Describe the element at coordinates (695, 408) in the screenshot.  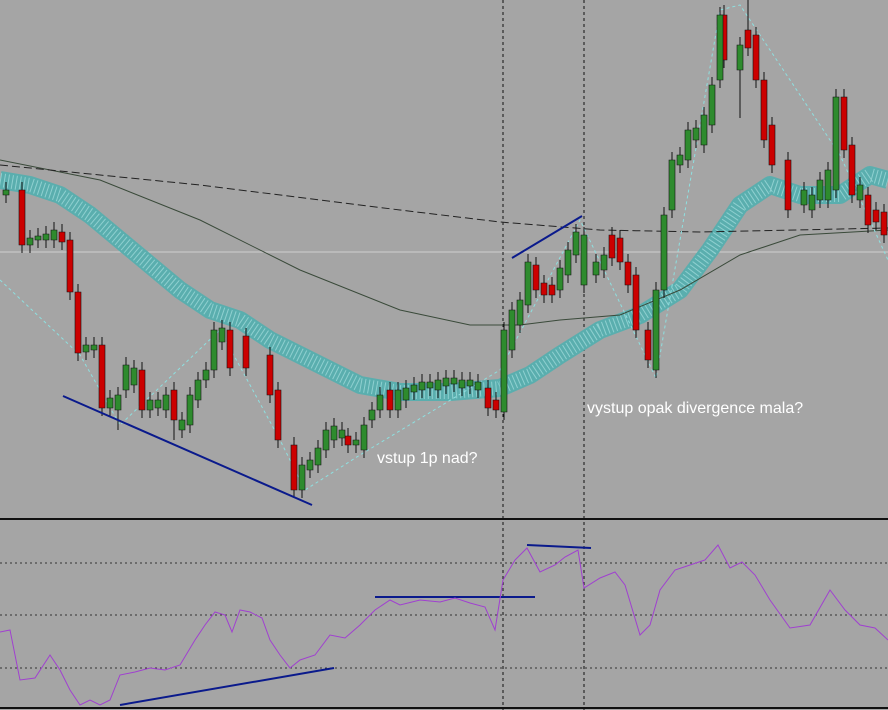
I see `annotation: vystup opak divergence mala?` at that location.